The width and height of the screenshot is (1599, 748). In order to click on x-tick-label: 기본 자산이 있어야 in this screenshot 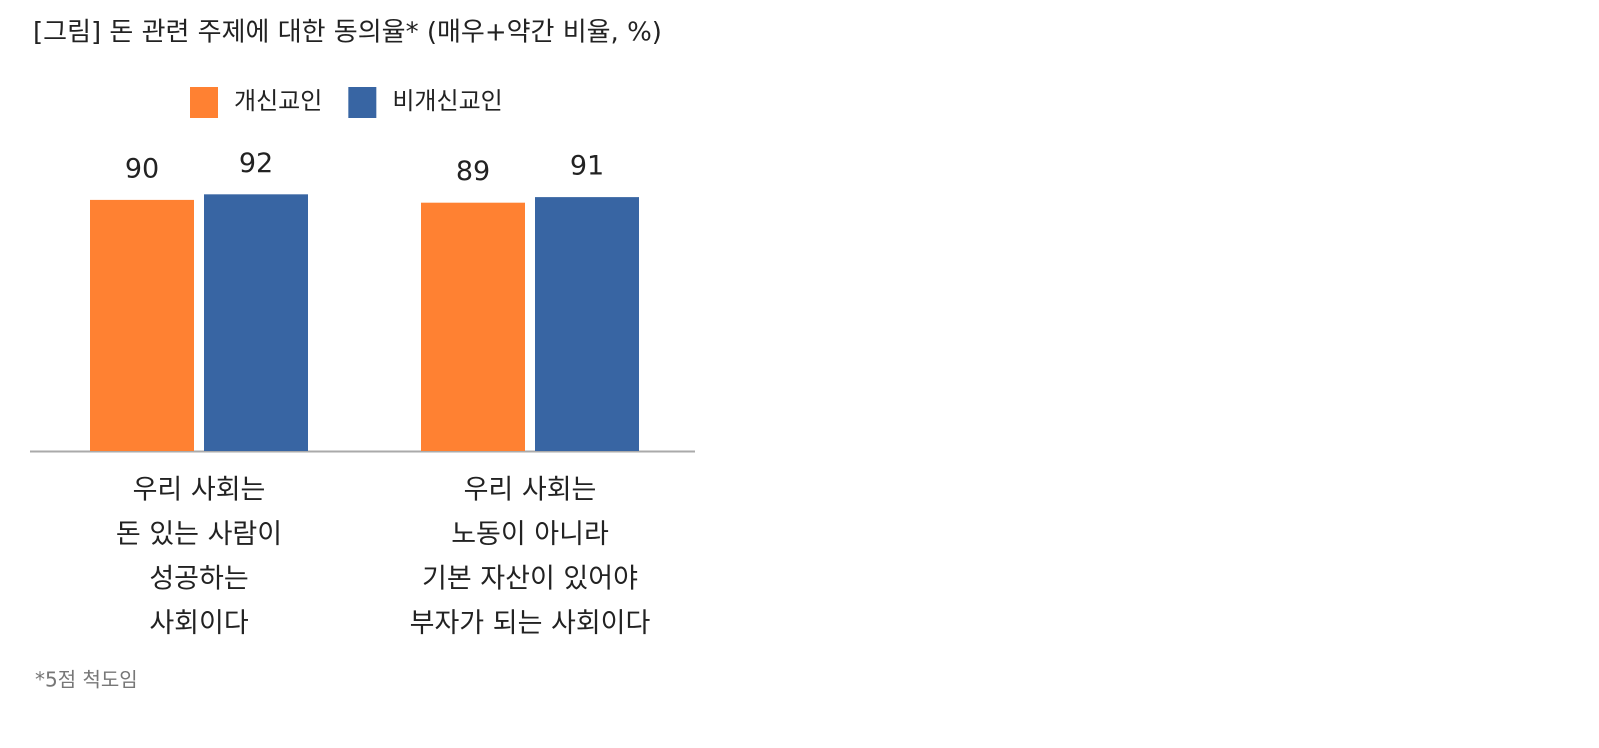, I will do `click(530, 579)`.